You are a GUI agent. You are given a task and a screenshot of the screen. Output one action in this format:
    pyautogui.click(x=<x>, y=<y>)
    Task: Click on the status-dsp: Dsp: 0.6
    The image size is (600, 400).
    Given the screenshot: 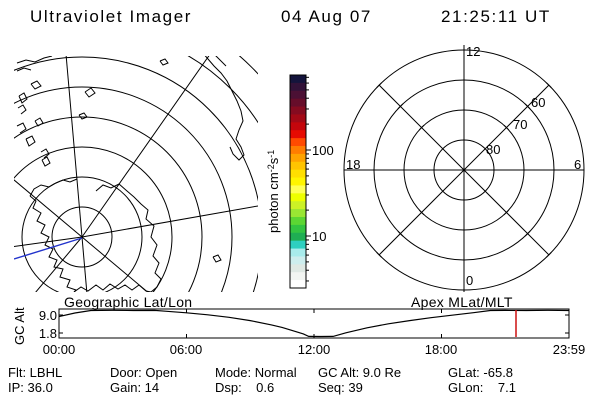 What is the action you would take?
    pyautogui.click(x=245, y=387)
    